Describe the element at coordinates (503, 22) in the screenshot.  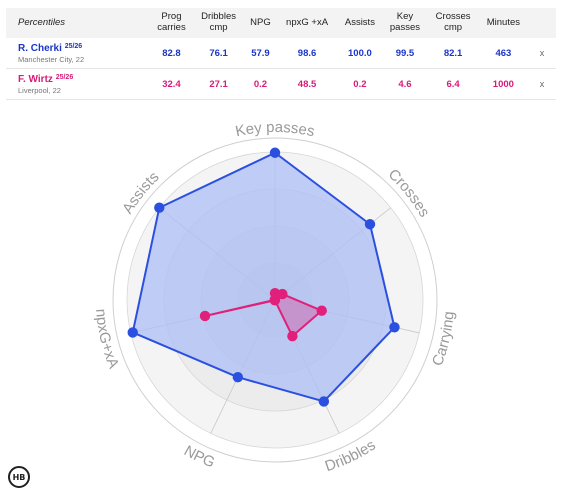
I see `header-minutes: Minutes` at that location.